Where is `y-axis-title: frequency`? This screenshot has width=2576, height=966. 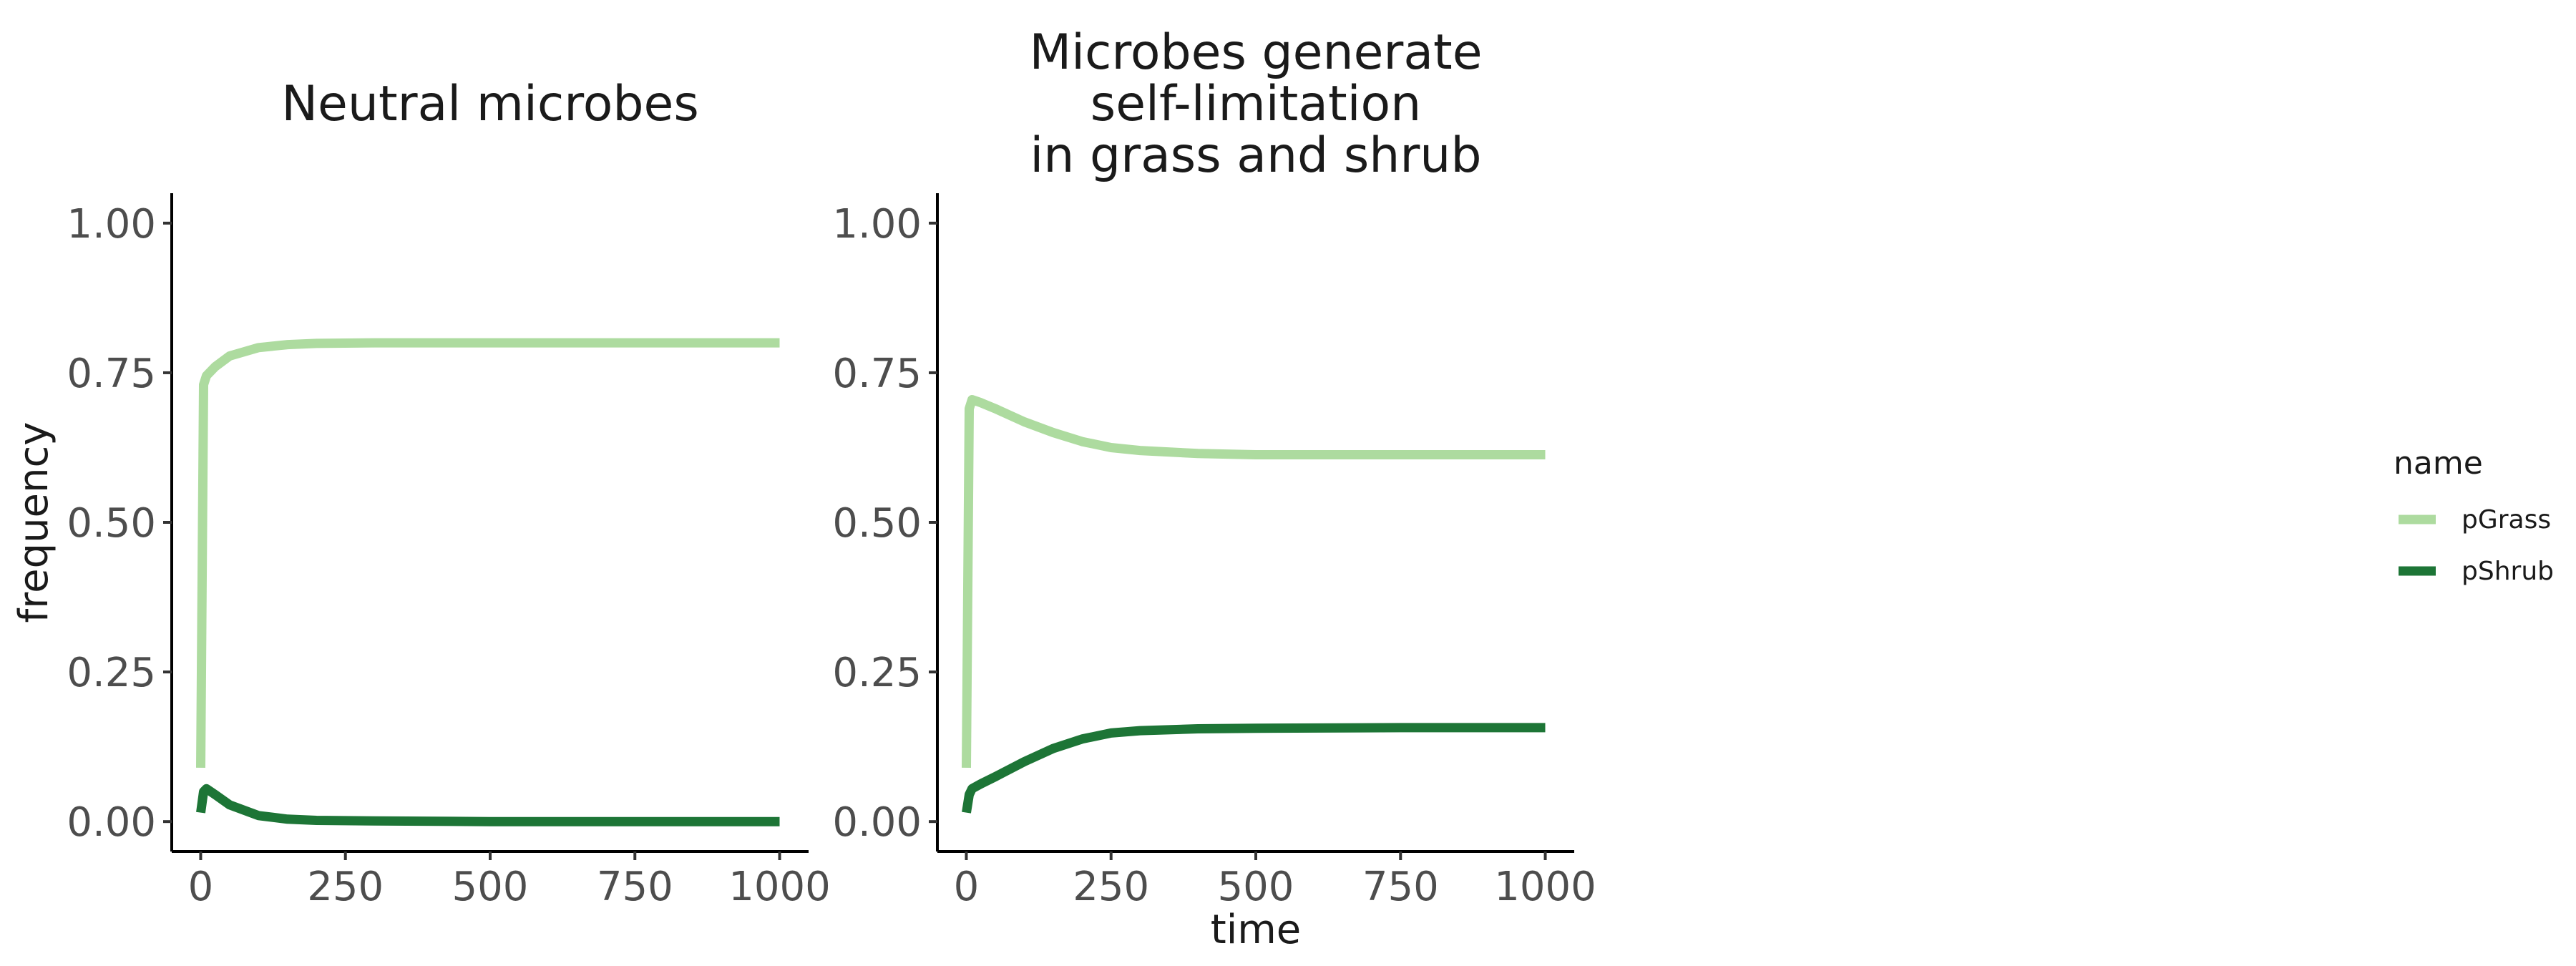
y-axis-title: frequency is located at coordinates (34, 522).